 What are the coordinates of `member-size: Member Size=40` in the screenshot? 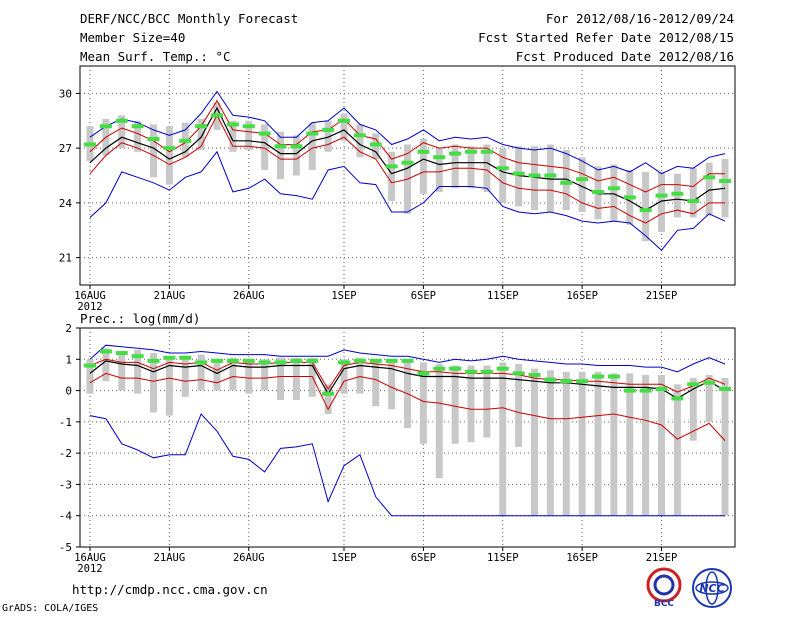 It's located at (133, 37).